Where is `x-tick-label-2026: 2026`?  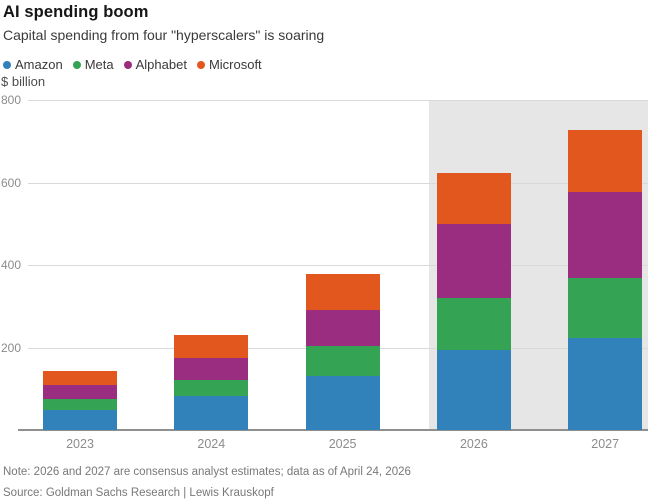 x-tick-label-2026: 2026 is located at coordinates (473, 444).